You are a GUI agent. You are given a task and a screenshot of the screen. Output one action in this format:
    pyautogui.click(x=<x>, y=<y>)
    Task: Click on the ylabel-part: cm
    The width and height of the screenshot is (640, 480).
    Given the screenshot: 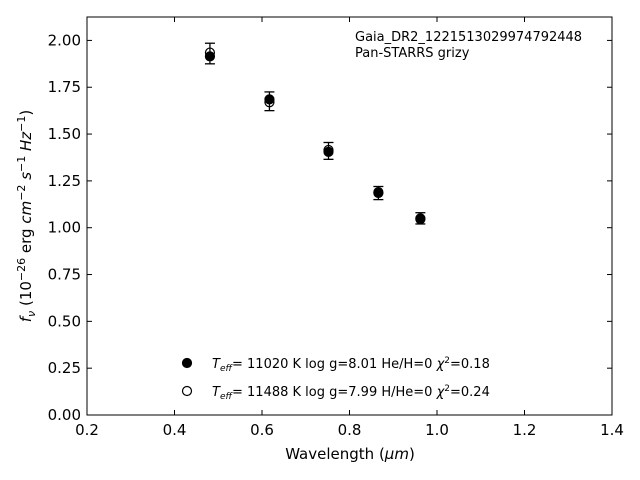 What is the action you would take?
    pyautogui.click(x=26, y=212)
    